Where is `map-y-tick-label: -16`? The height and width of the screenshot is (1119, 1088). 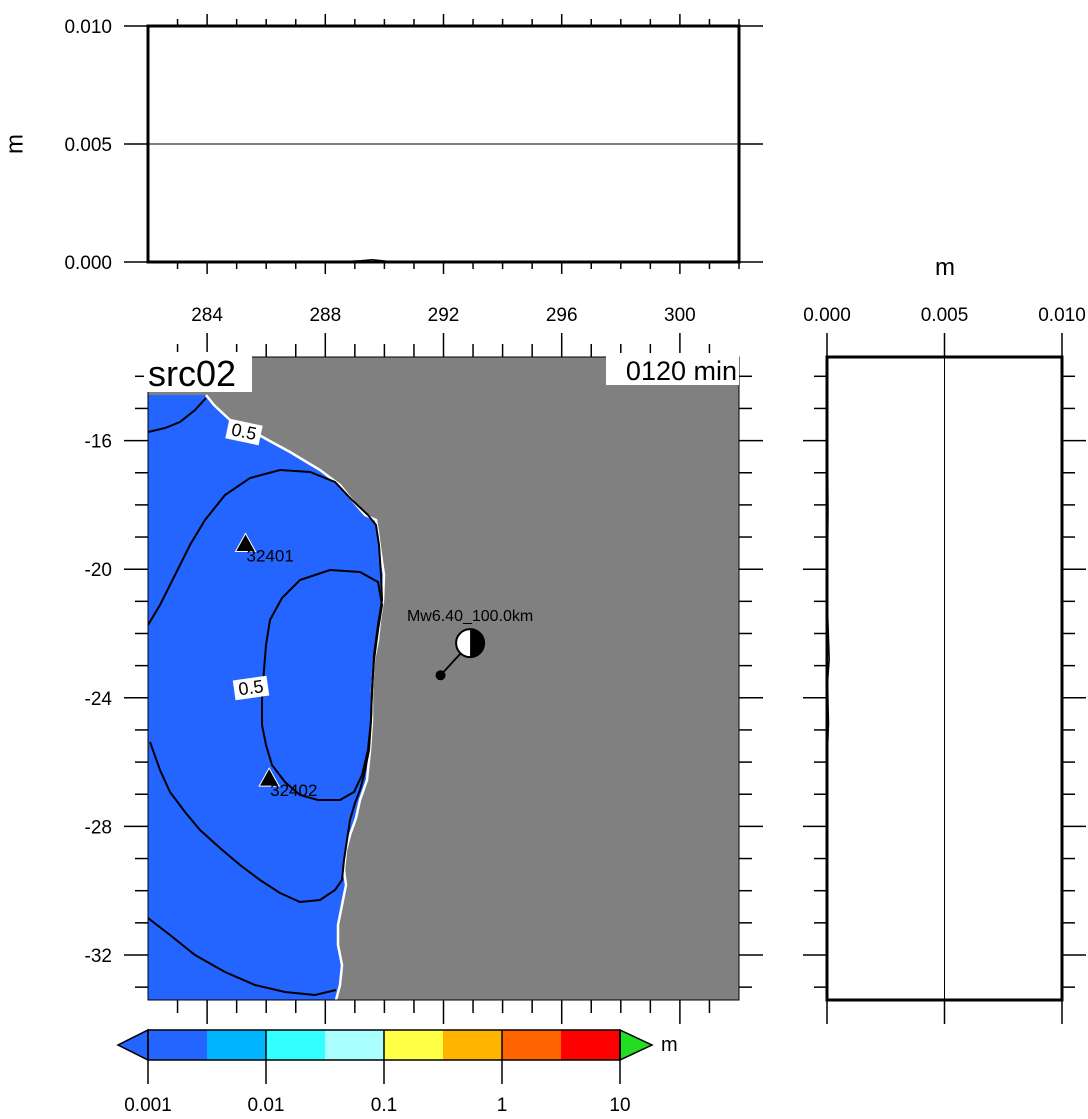 map-y-tick-label: -16 is located at coordinates (98, 442).